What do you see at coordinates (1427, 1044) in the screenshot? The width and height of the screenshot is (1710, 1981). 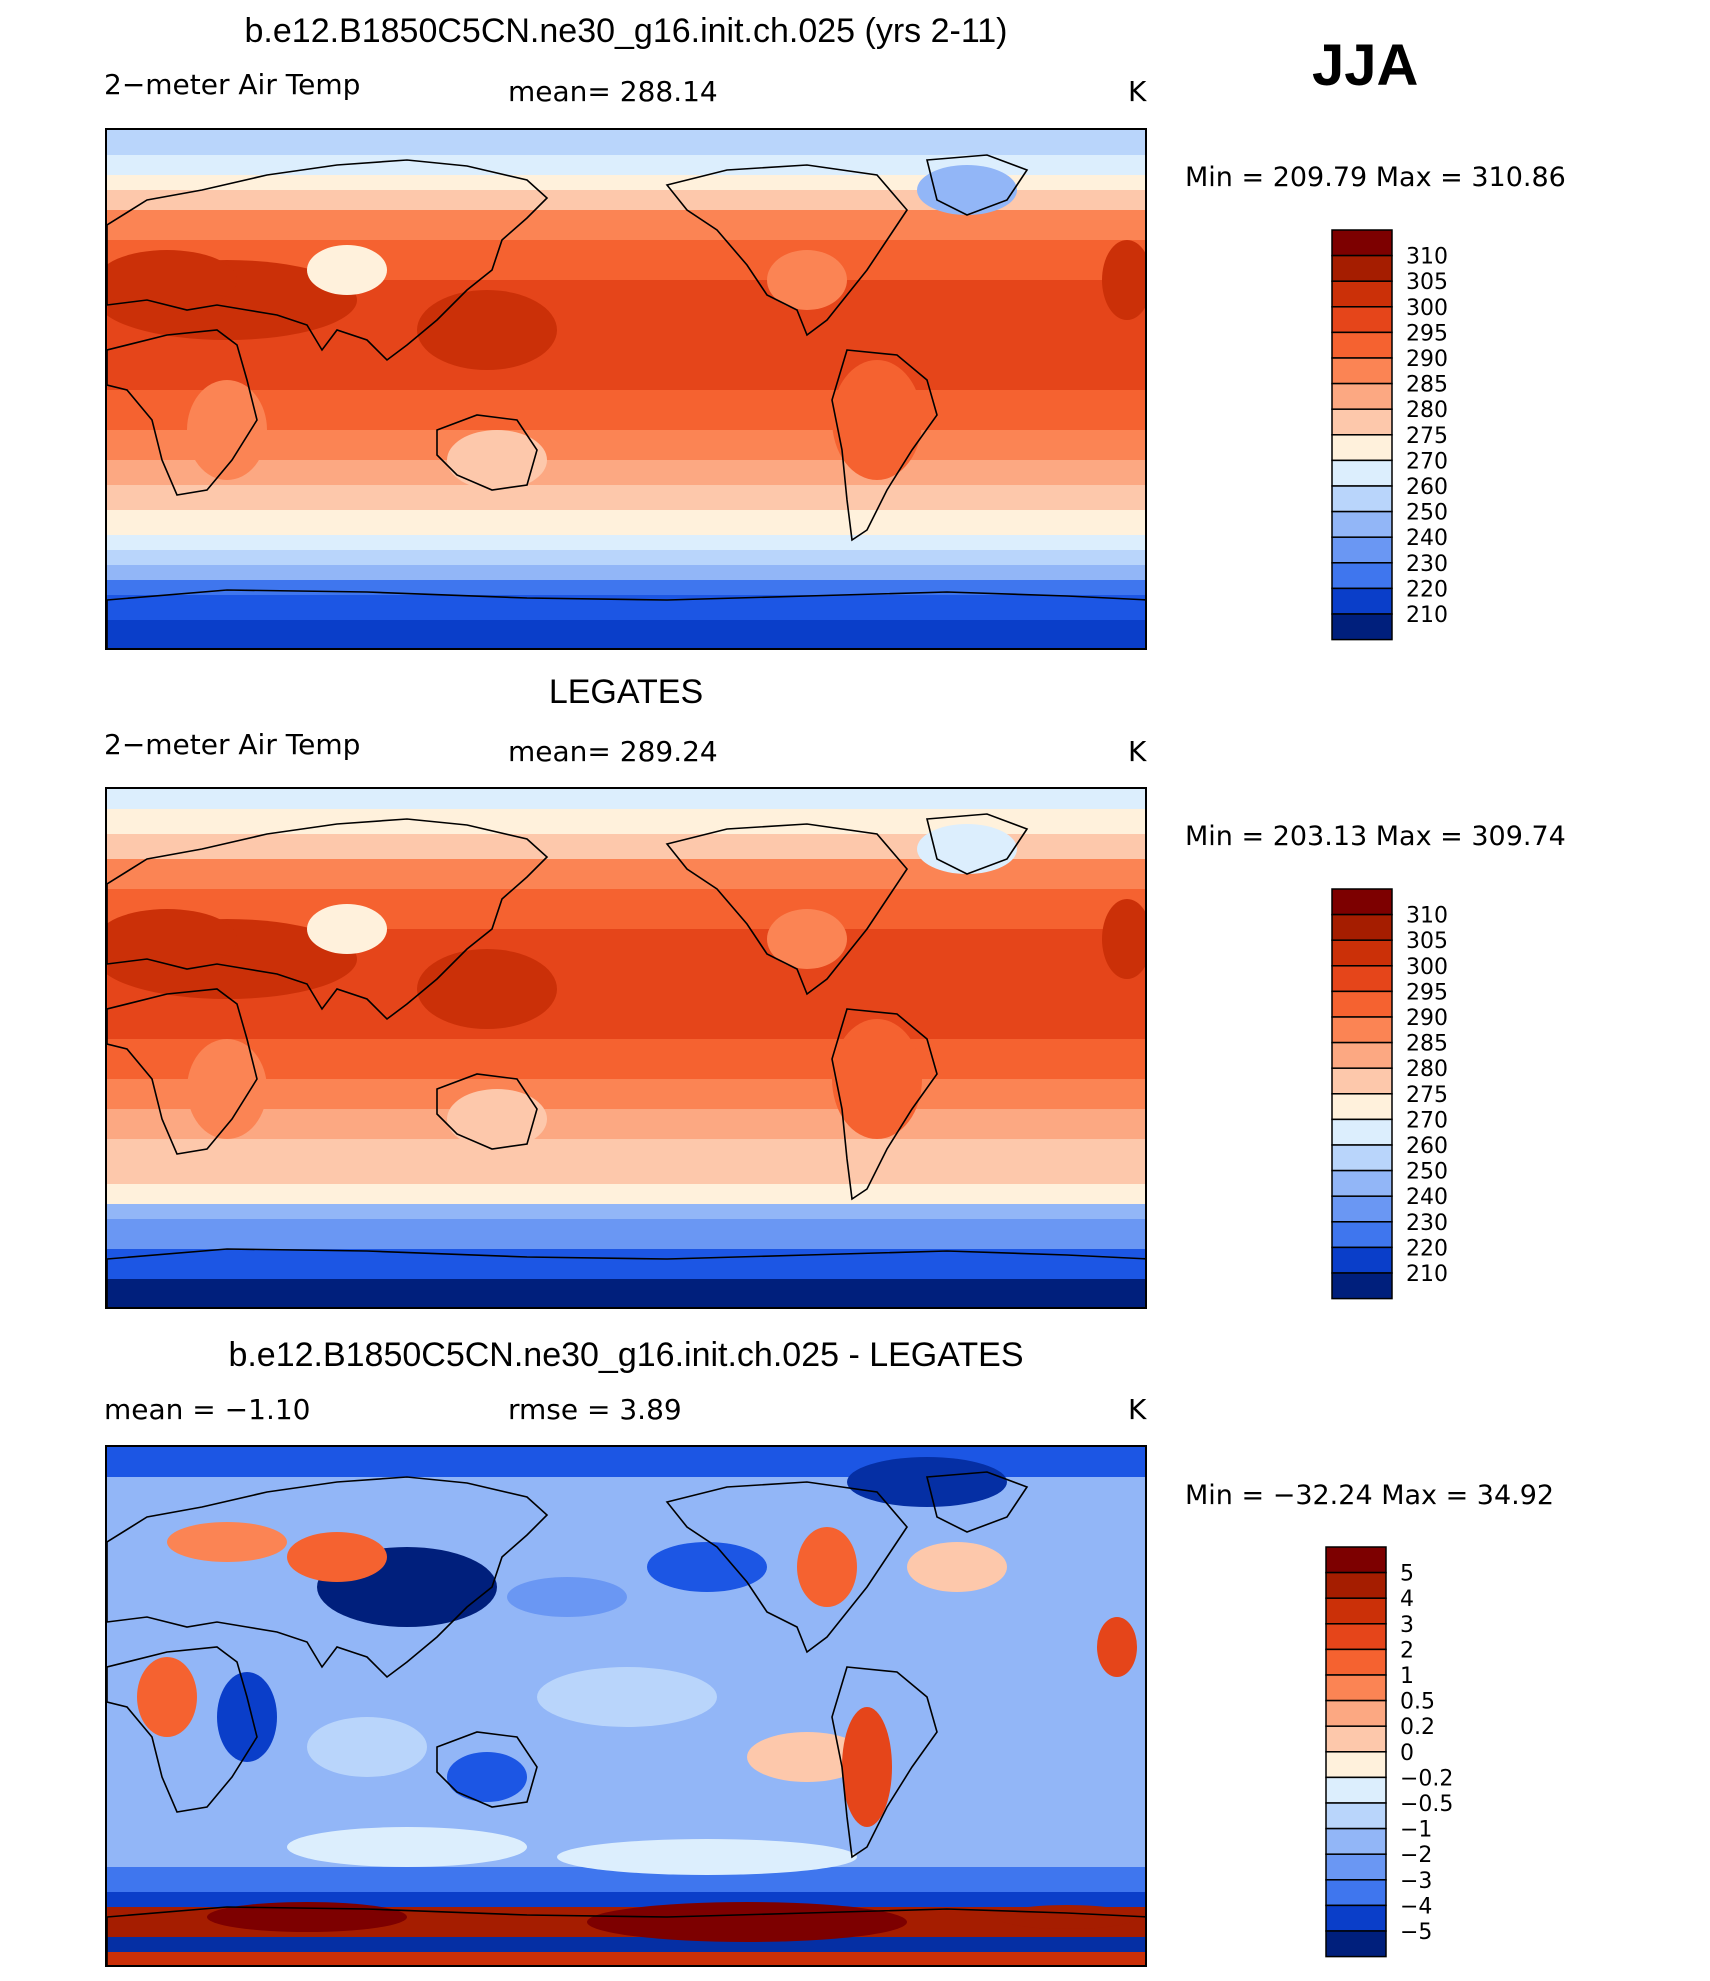 I see `colorbar-tick-label: 285` at bounding box center [1427, 1044].